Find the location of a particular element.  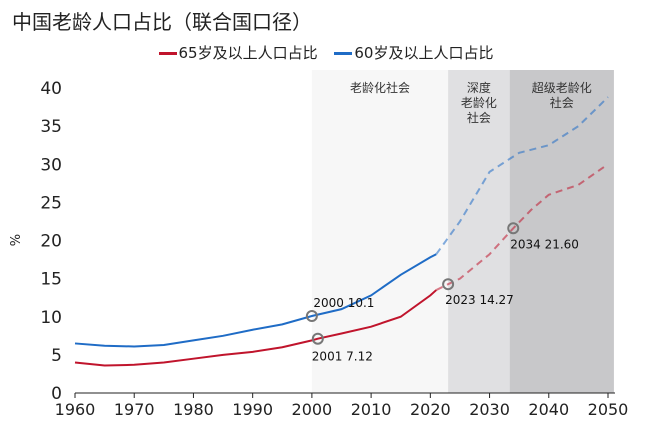

annotation-label: 2034 21.60 is located at coordinates (544, 244).